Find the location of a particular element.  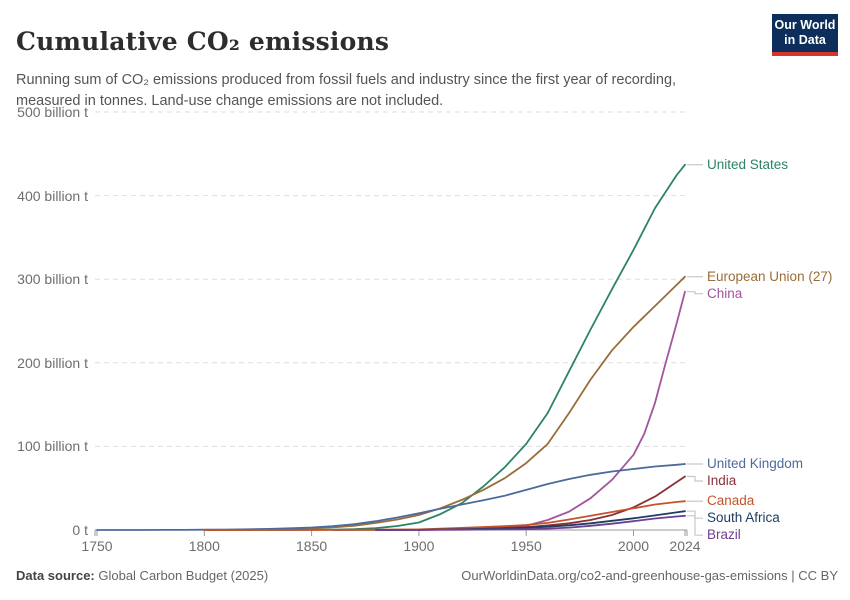

series-label-european-union-27-: European Union (27) is located at coordinates (770, 276).